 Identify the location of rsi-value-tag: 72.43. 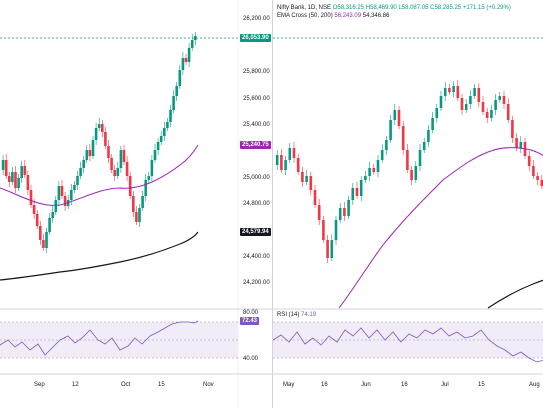
(250, 321).